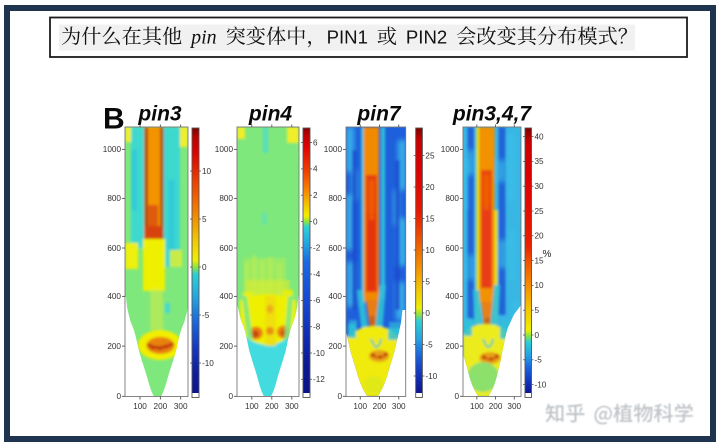 The width and height of the screenshot is (721, 446). I want to click on svg-text: 2, so click(315, 195).